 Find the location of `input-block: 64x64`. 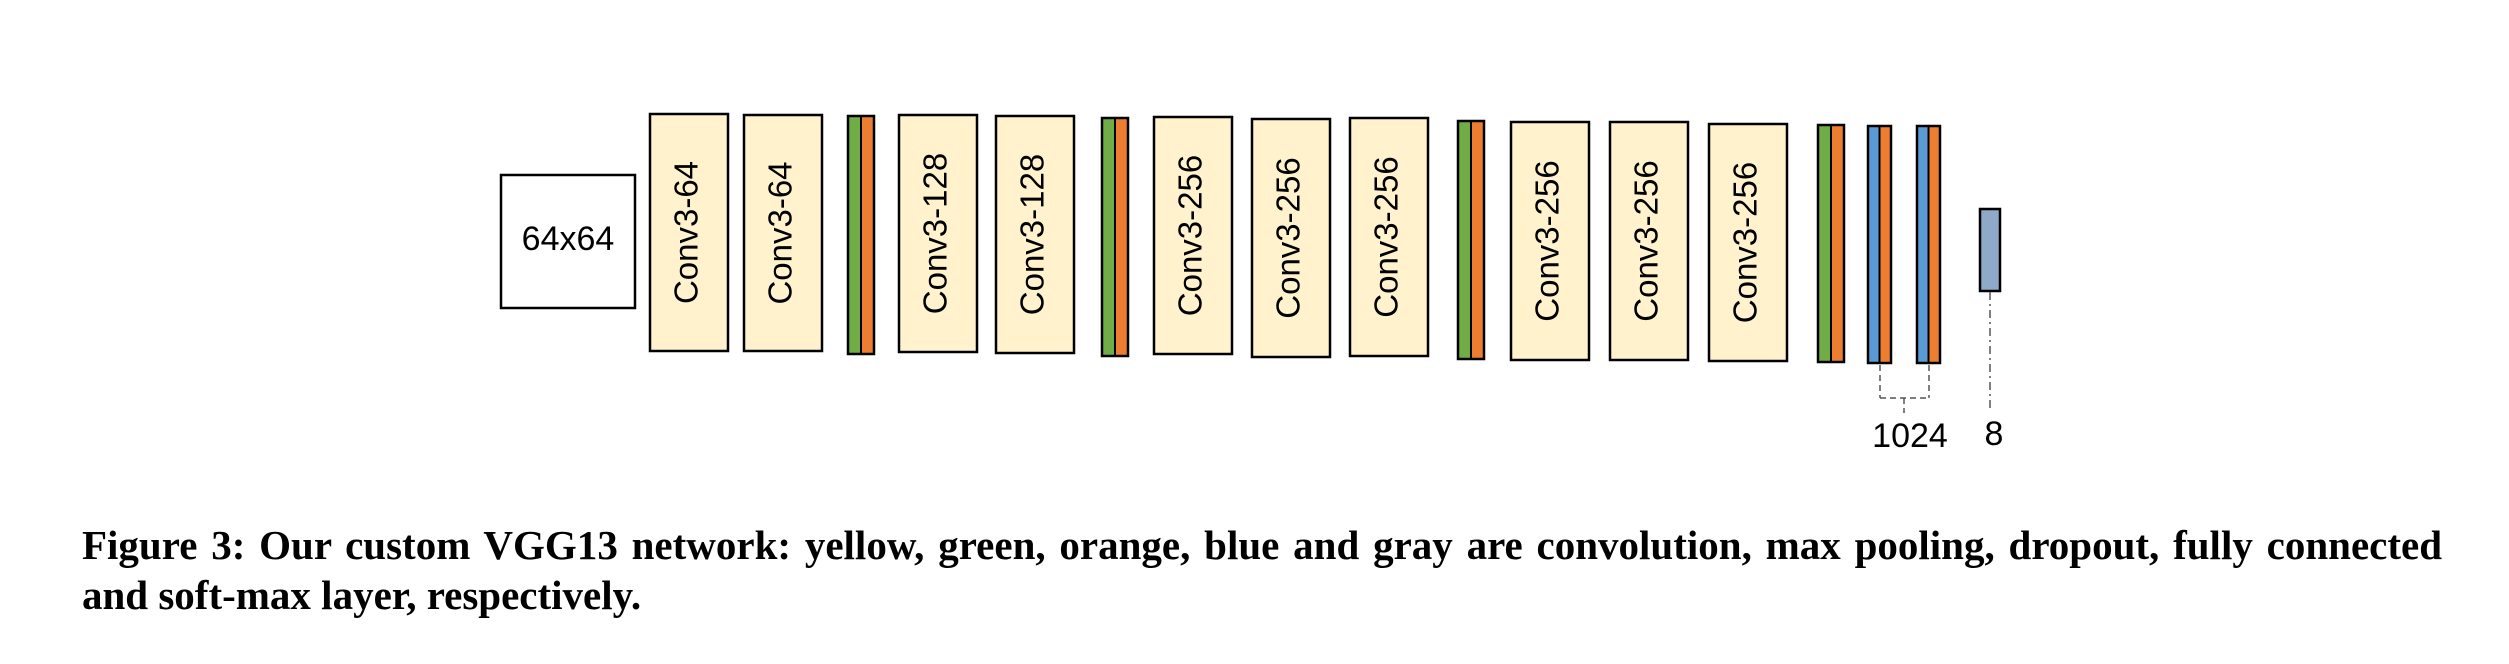

input-block: 64x64 is located at coordinates (568, 241).